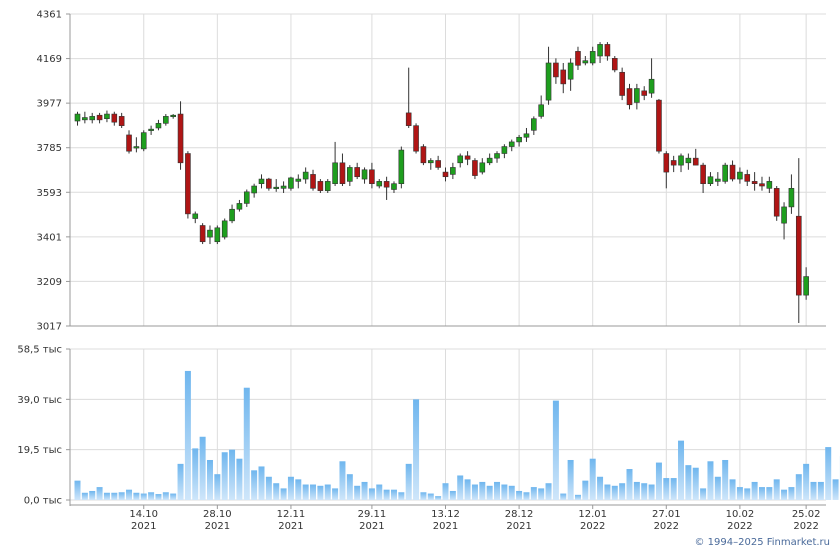 The width and height of the screenshot is (840, 550). I want to click on price-tick-label: 4361, so click(49, 15).